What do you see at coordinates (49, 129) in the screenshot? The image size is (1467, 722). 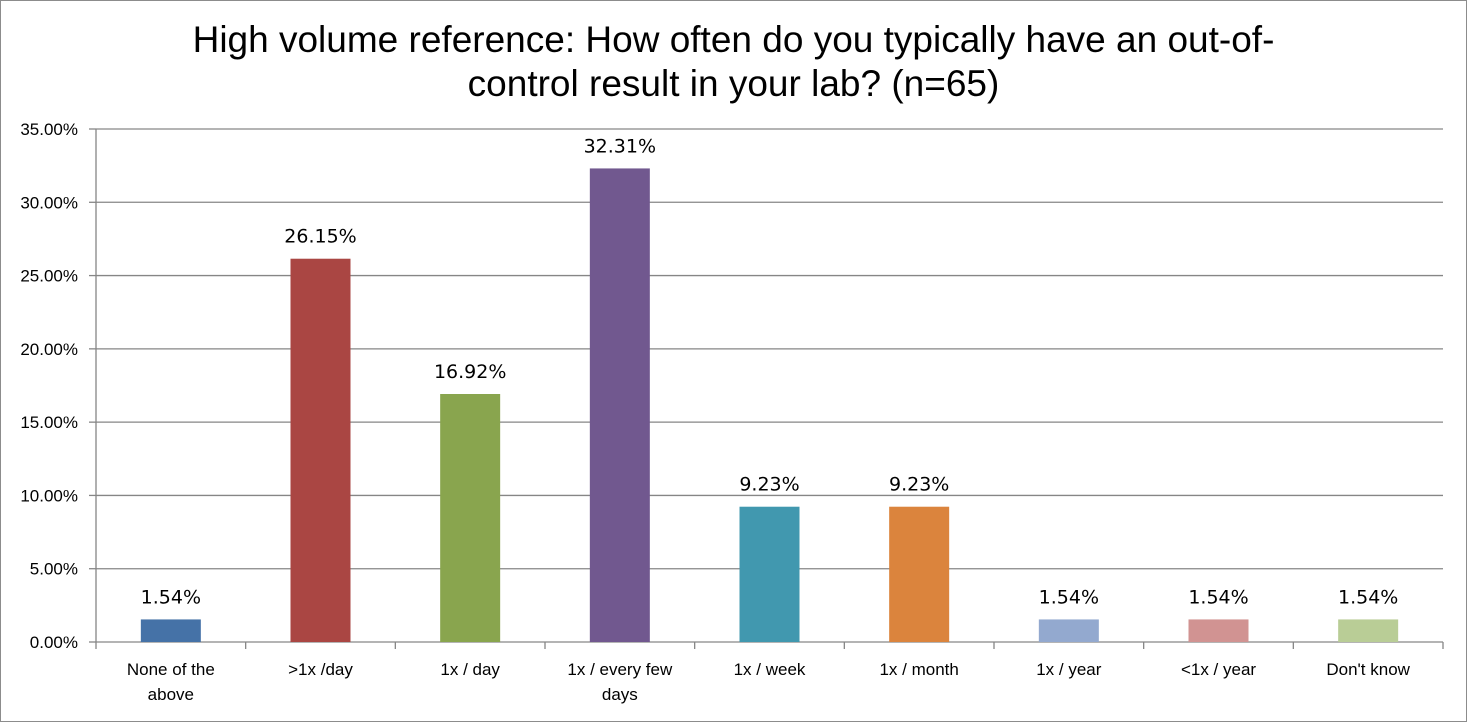 I see `y-tick-label: 35.00%` at bounding box center [49, 129].